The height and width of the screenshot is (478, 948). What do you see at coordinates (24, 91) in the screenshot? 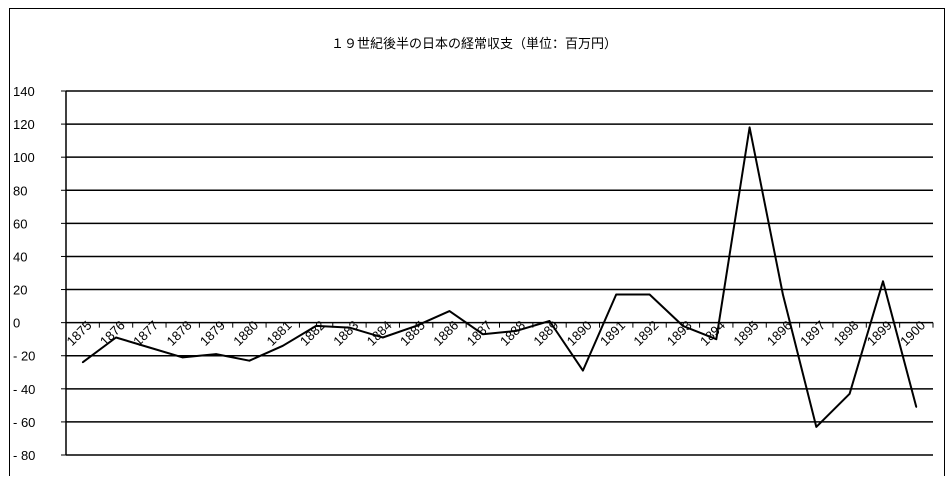
I see `y-tick-label: 140` at bounding box center [24, 91].